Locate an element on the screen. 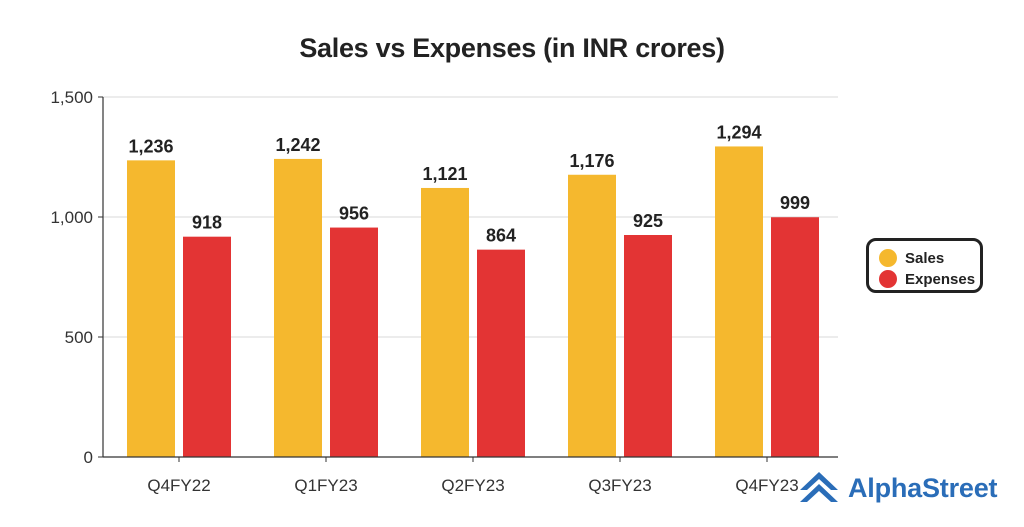  data-label: 1,236 is located at coordinates (150, 146).